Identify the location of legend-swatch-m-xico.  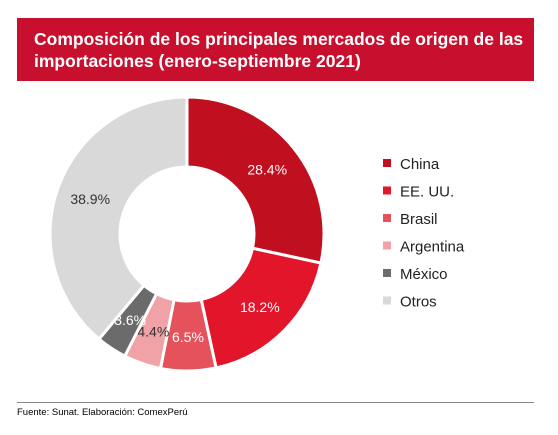
(387, 273).